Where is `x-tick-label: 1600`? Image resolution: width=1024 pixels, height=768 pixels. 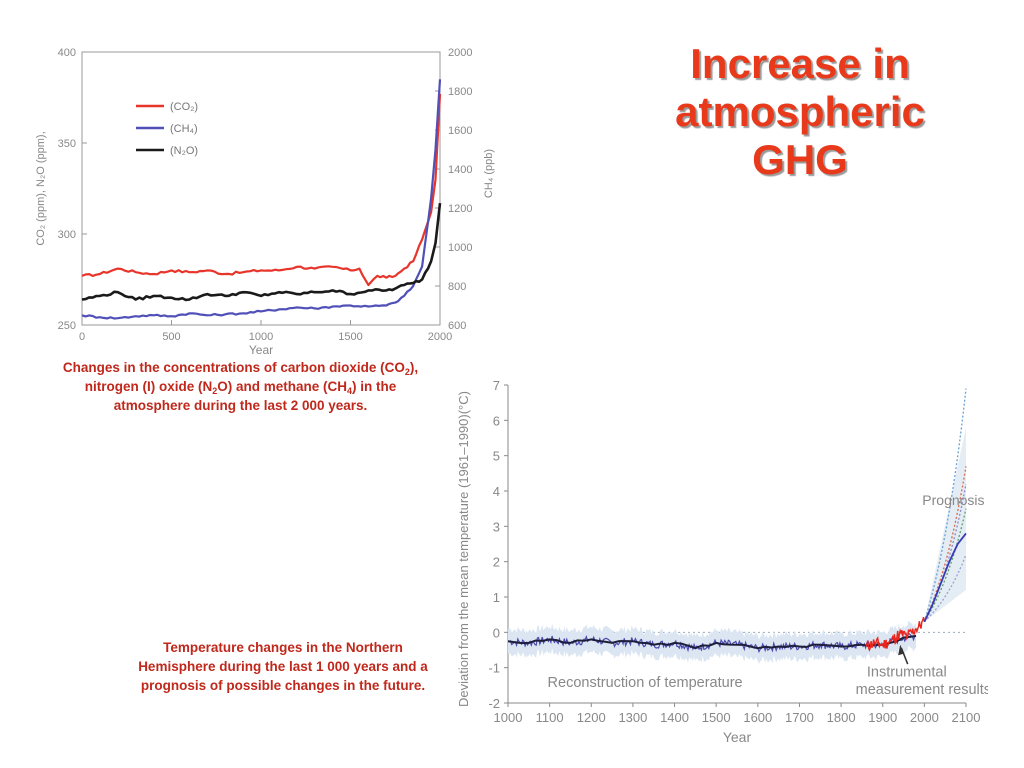 x-tick-label: 1600 is located at coordinates (757, 717).